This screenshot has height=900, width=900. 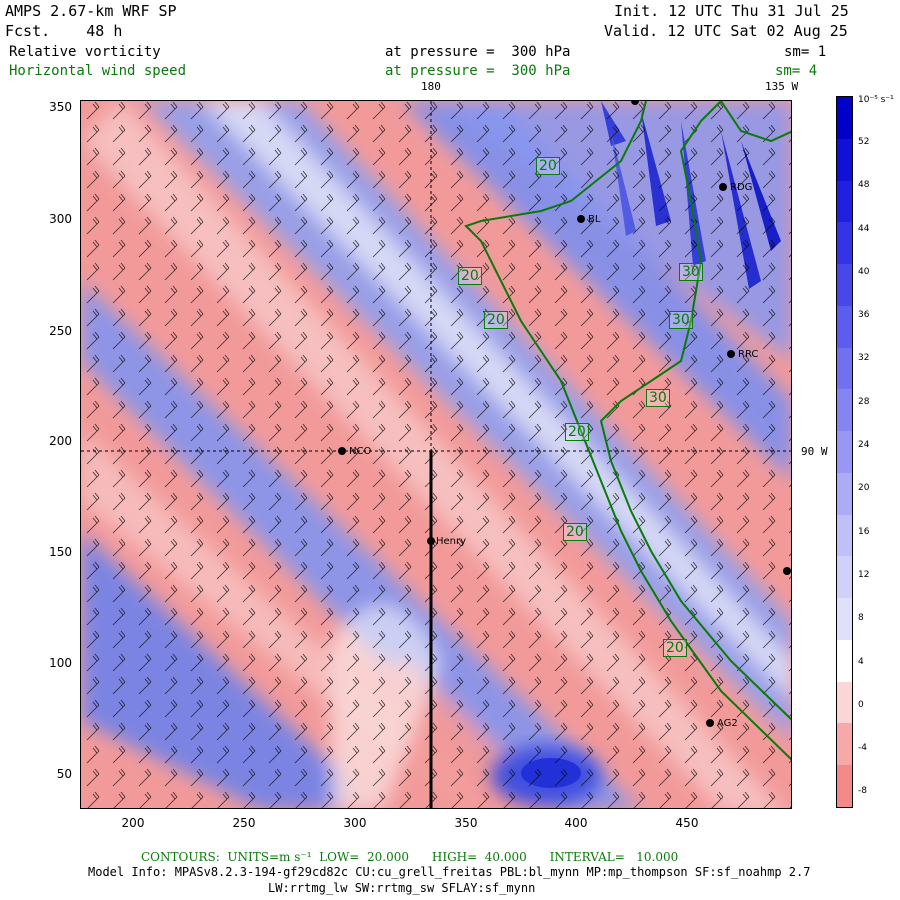 What do you see at coordinates (731, 11) in the screenshot?
I see `init-time: Init. 12 UTC Thu 31 Jul 25` at bounding box center [731, 11].